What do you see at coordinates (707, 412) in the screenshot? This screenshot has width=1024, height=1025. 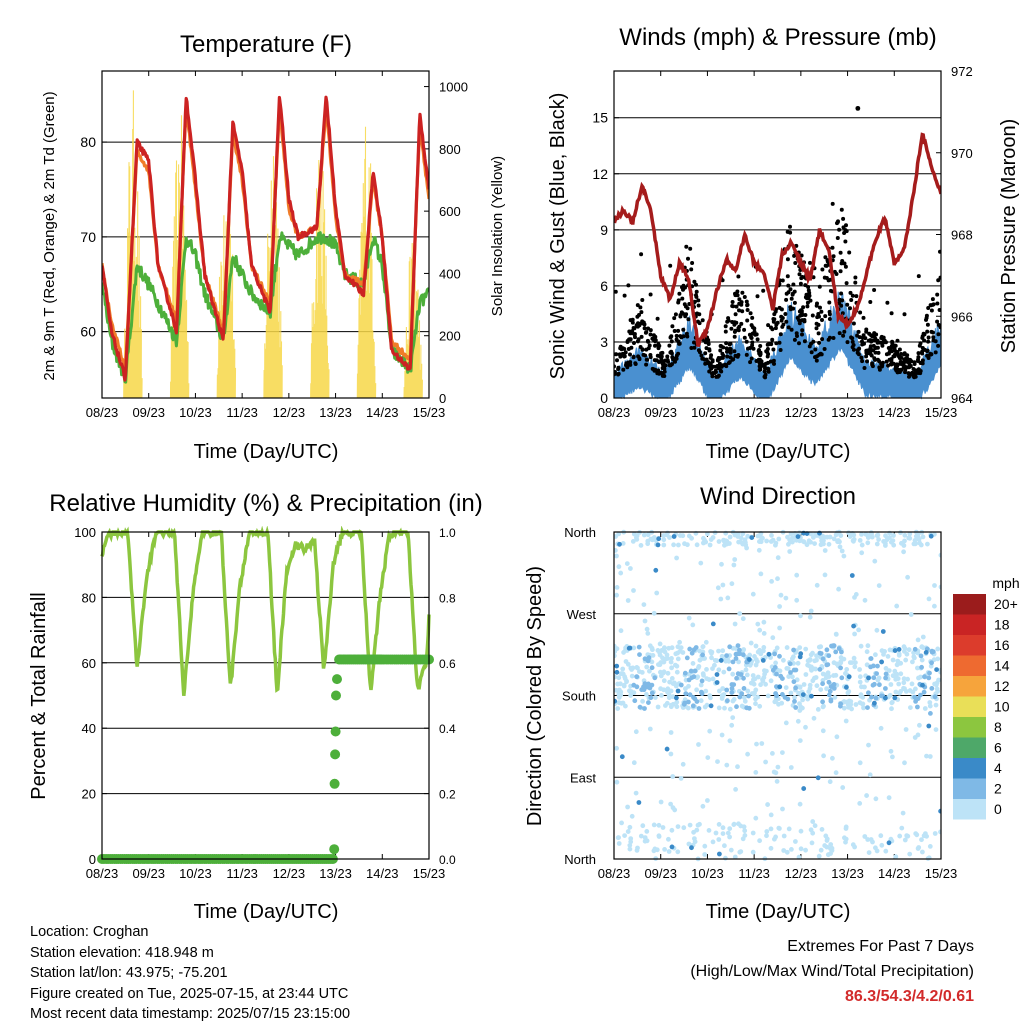 I see `winds-xtick-label: 10/23` at bounding box center [707, 412].